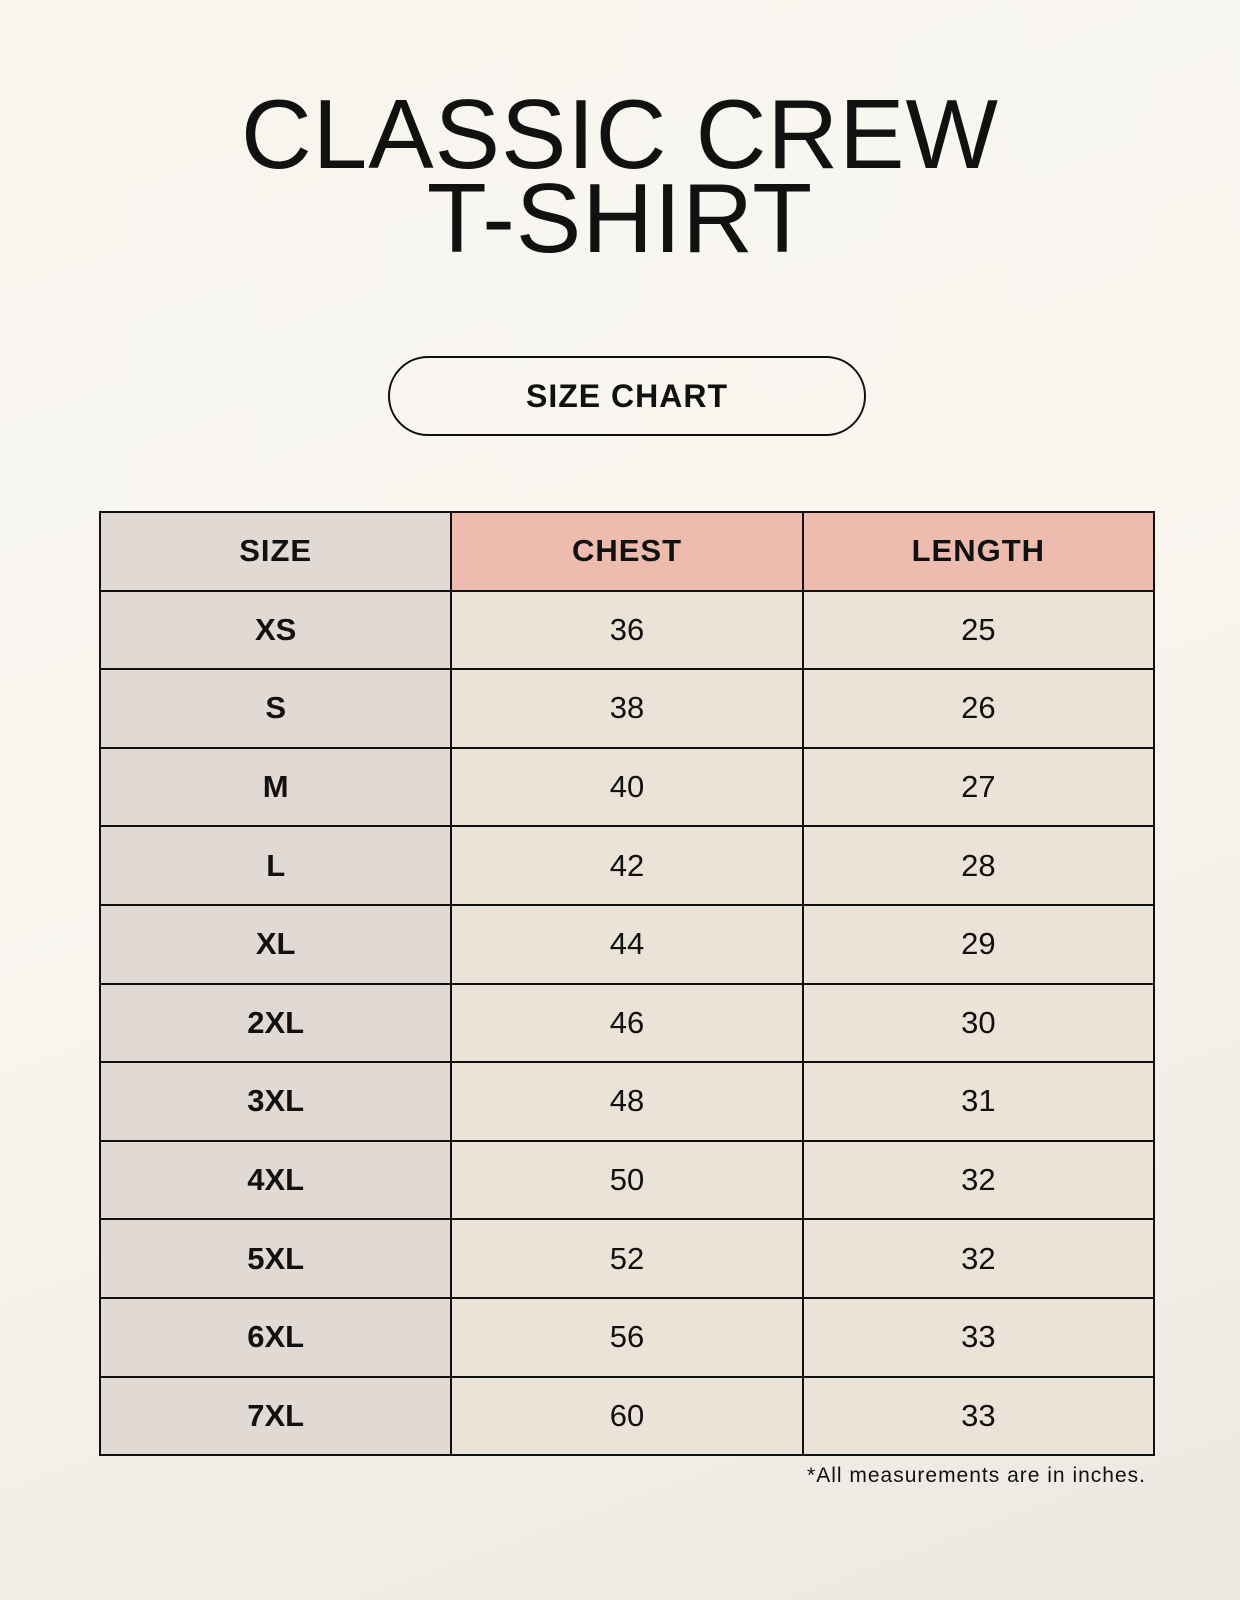  I want to click on length-cell: 31, so click(978, 1101).